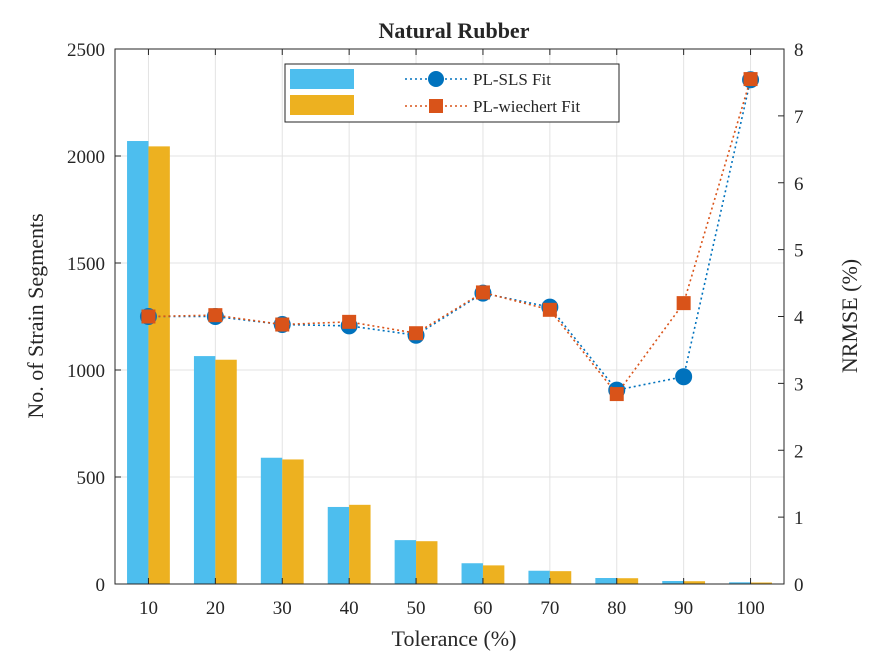 The height and width of the screenshot is (661, 875). Describe the element at coordinates (750, 608) in the screenshot. I see `x-tick-label: 100` at that location.